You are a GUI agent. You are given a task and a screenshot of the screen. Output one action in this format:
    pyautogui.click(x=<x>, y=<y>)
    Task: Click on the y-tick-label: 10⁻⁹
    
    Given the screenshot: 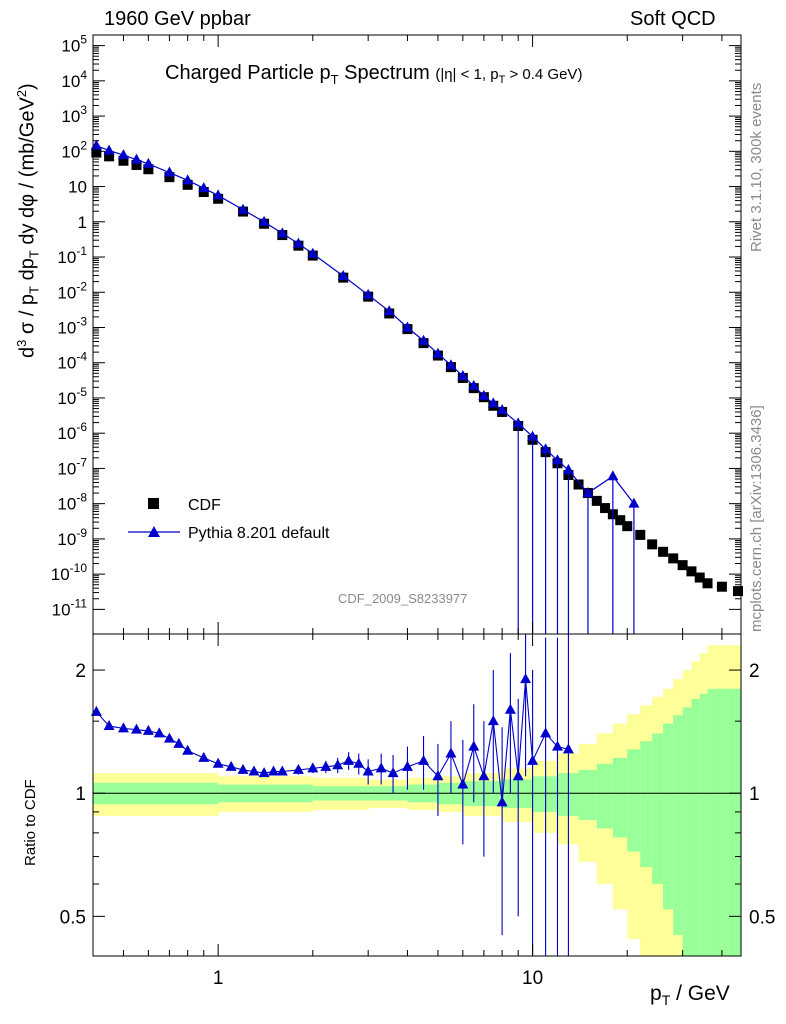 What is the action you would take?
    pyautogui.click(x=72, y=537)
    